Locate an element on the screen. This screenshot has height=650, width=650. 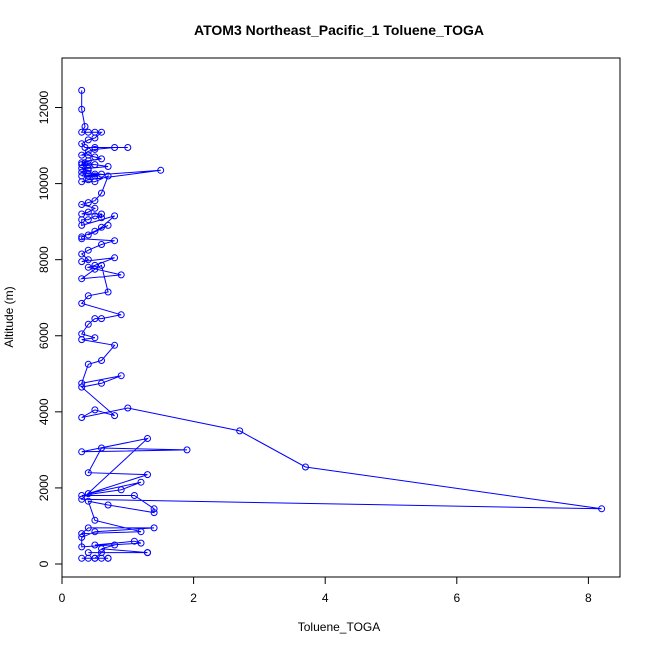
y-tick-label: 8000 is located at coordinates (44, 259).